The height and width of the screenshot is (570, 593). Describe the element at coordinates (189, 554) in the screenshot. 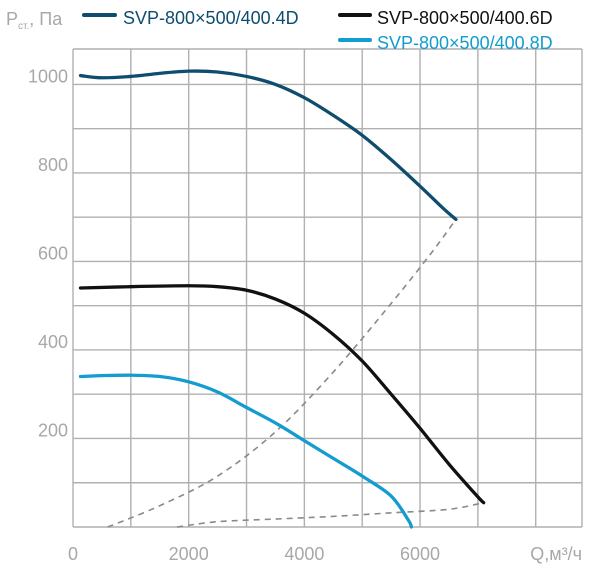

I see `x-tick-label-2: 2000` at that location.